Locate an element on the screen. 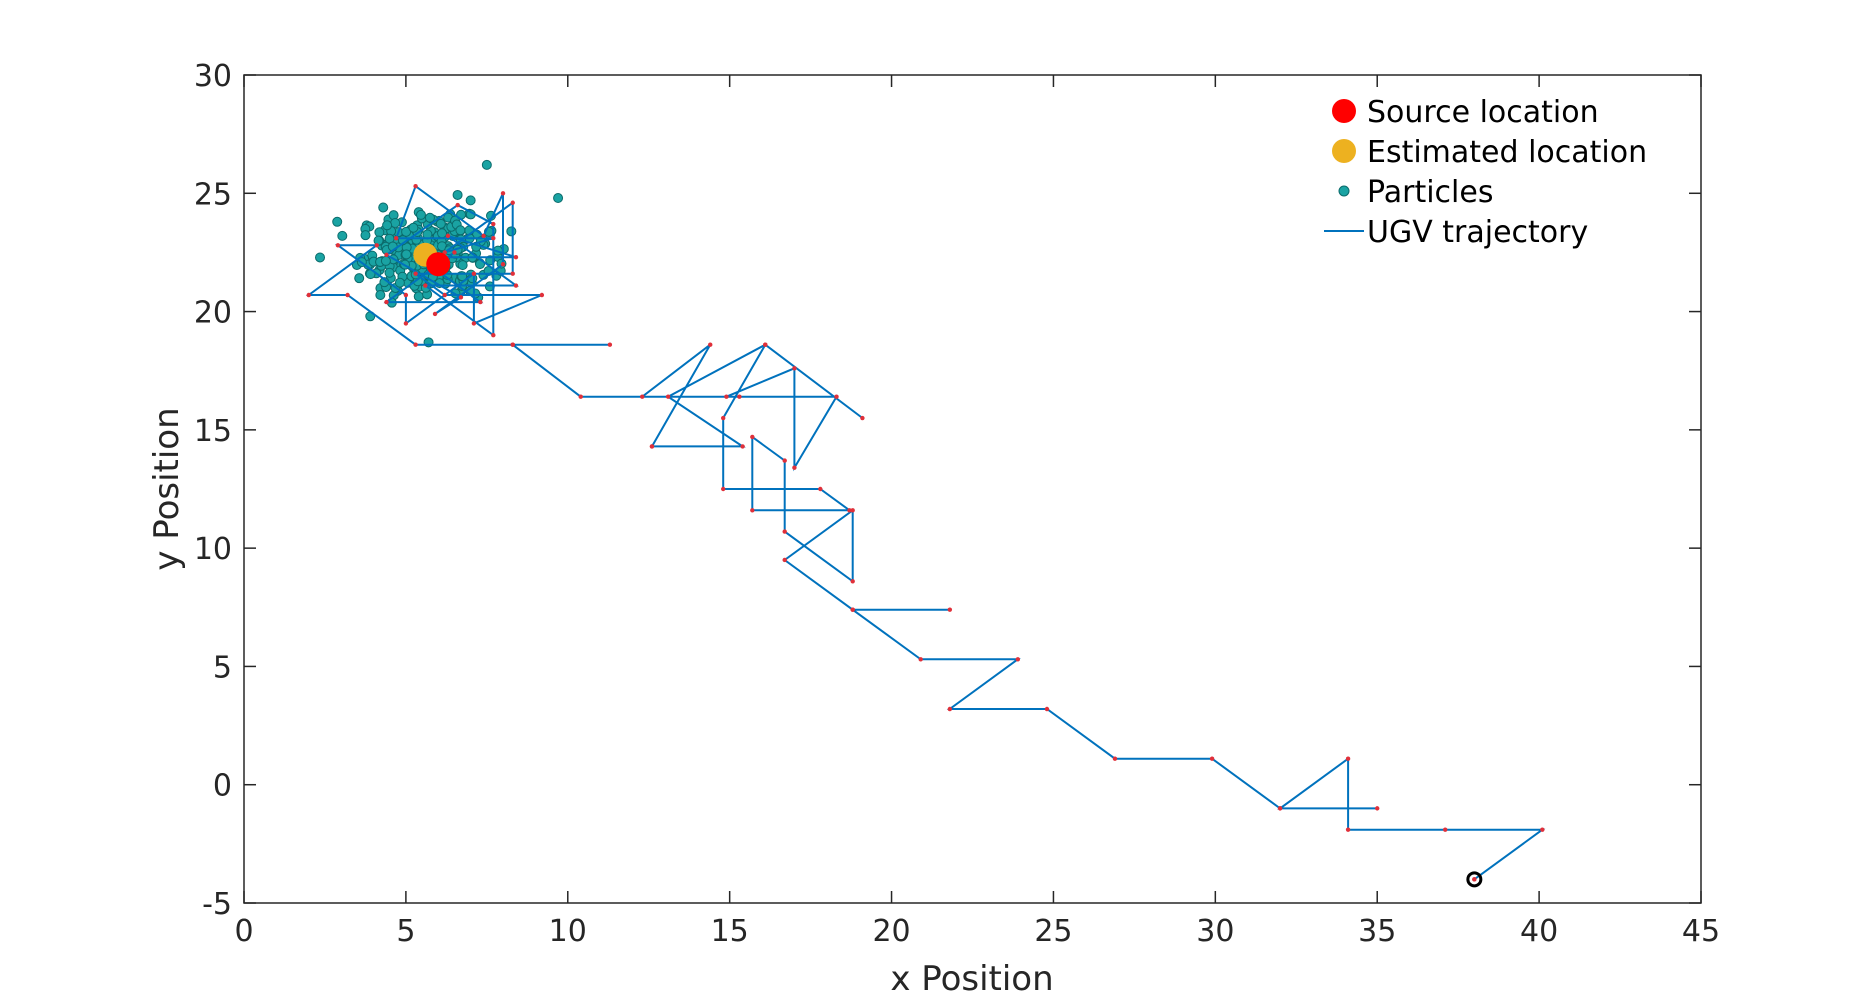 Image resolution: width=1855 pixels, height=1001 pixels. x-tick-label: 45 is located at coordinates (1701, 931).